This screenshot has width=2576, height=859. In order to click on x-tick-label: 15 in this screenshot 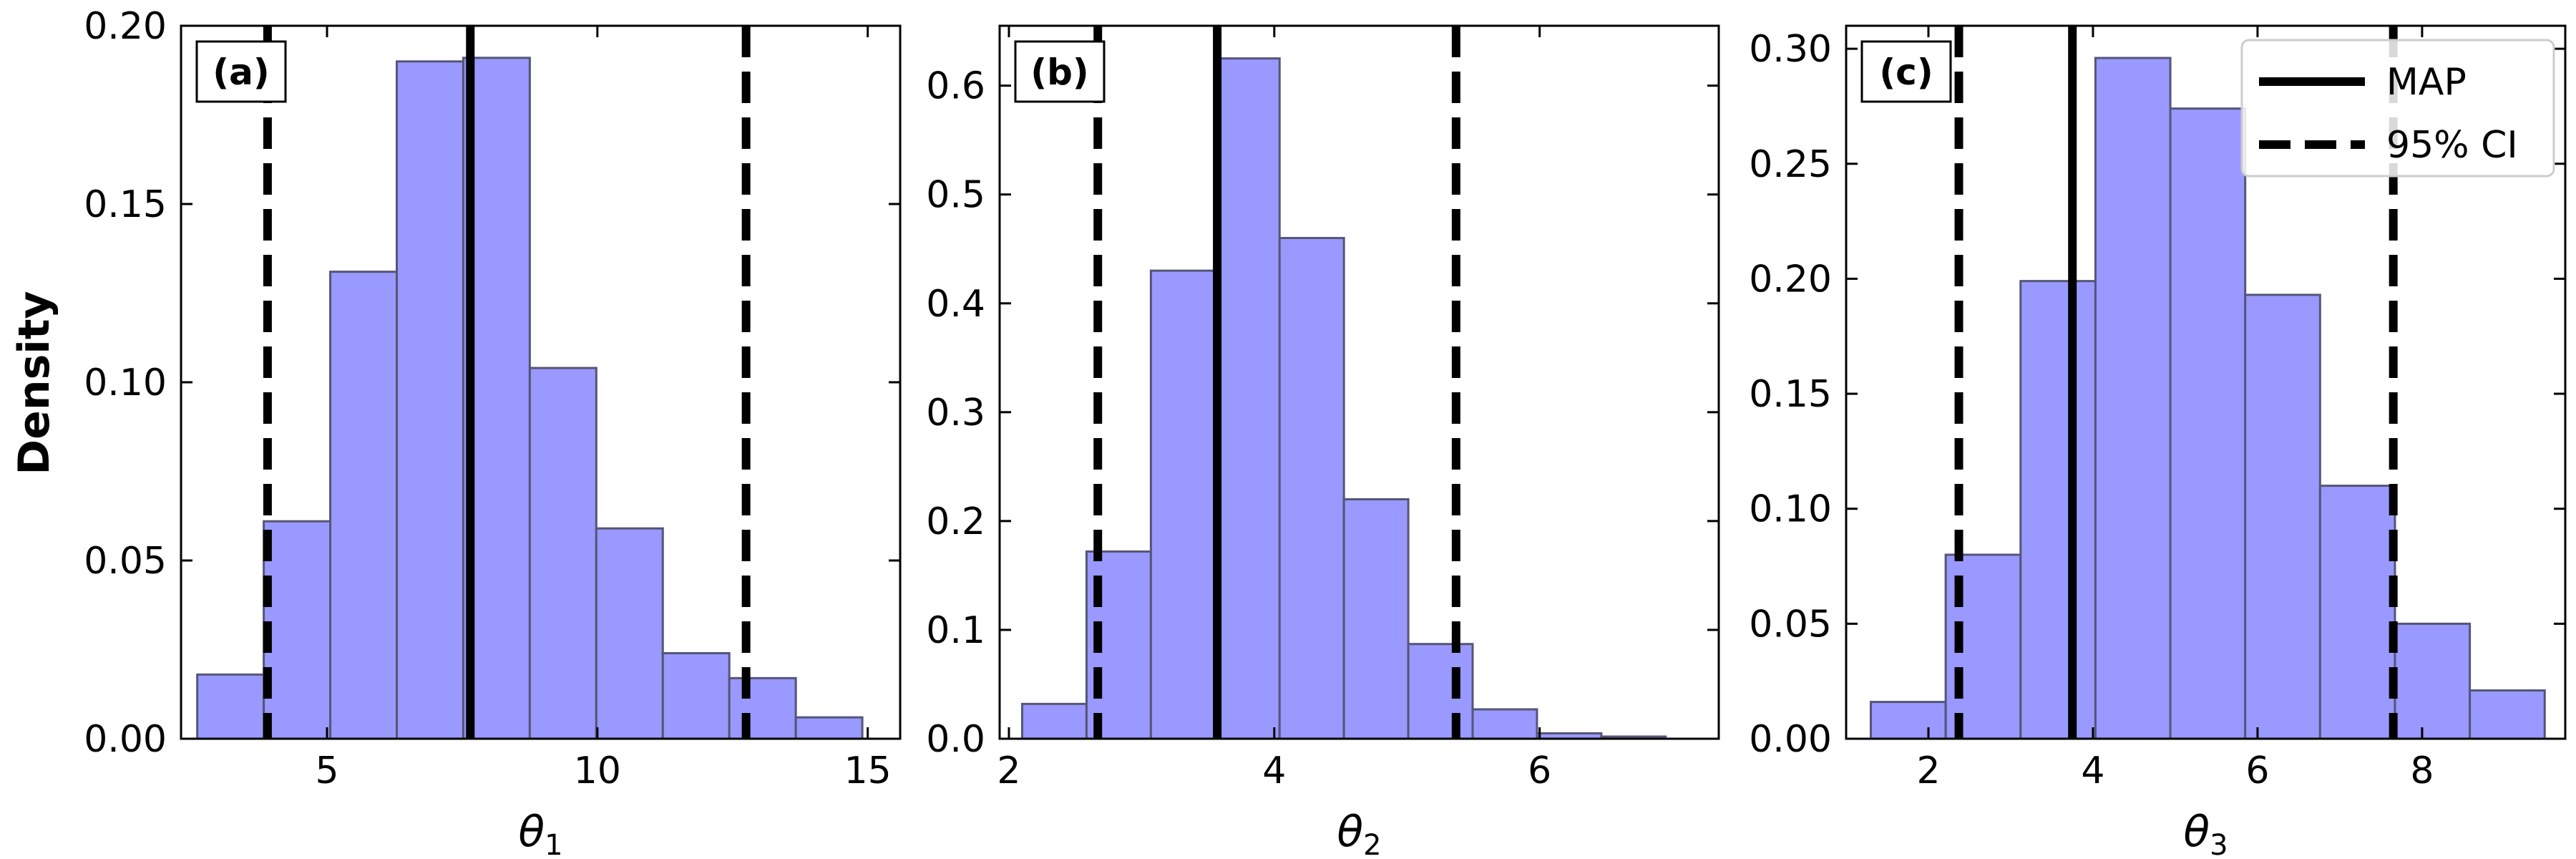, I will do `click(868, 770)`.